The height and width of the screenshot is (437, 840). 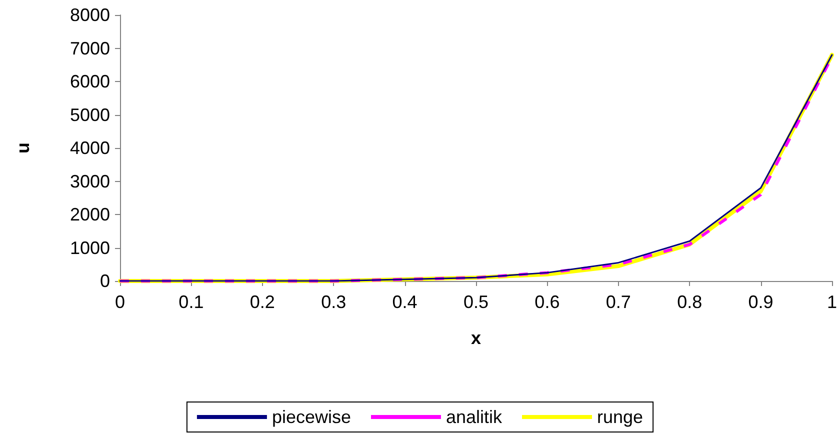 What do you see at coordinates (476, 302) in the screenshot?
I see `x-tick-label: 0.5` at bounding box center [476, 302].